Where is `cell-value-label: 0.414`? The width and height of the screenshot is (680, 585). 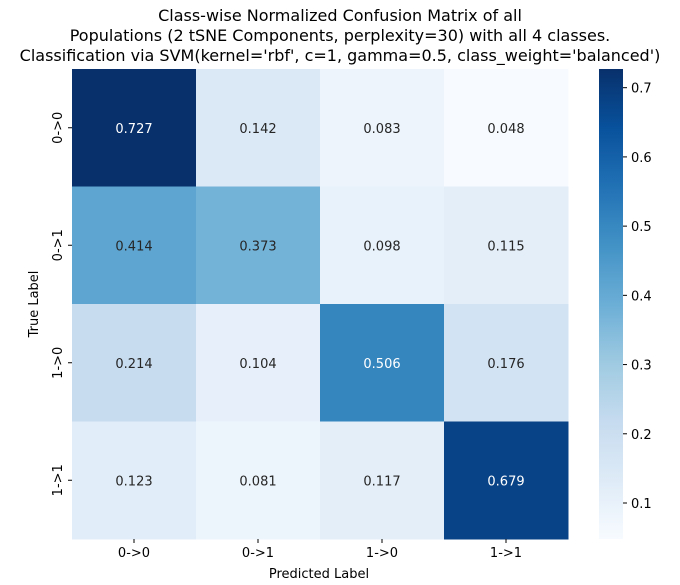 cell-value-label: 0.414 is located at coordinates (133, 246).